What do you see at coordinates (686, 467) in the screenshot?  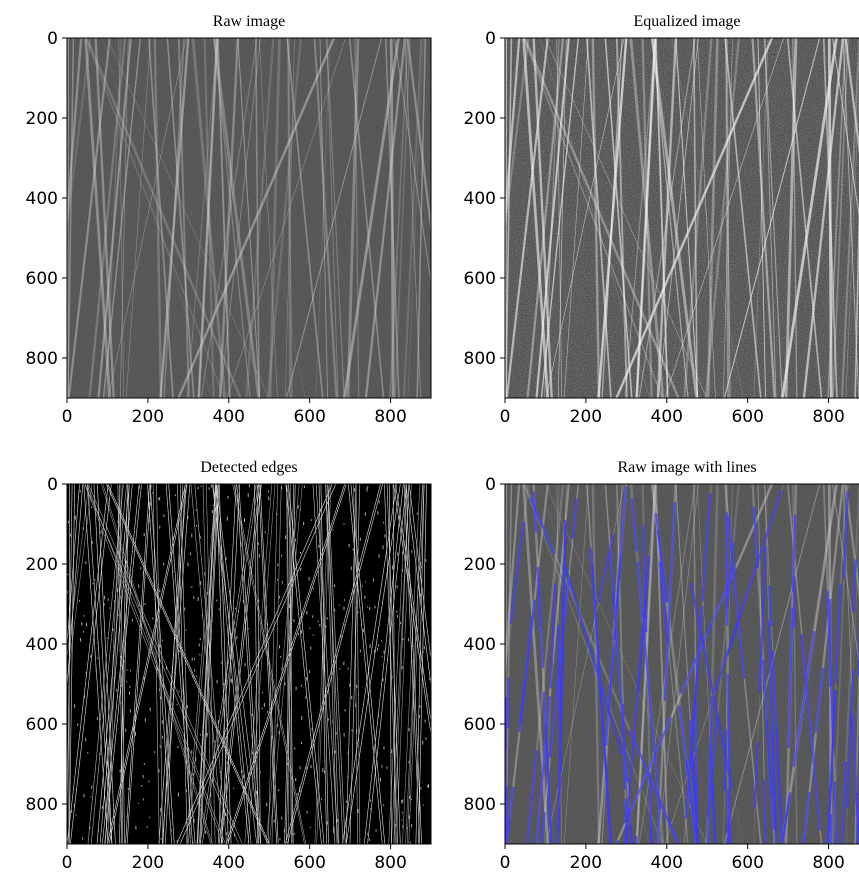 I see `subplot-title: Raw image with lines` at bounding box center [686, 467].